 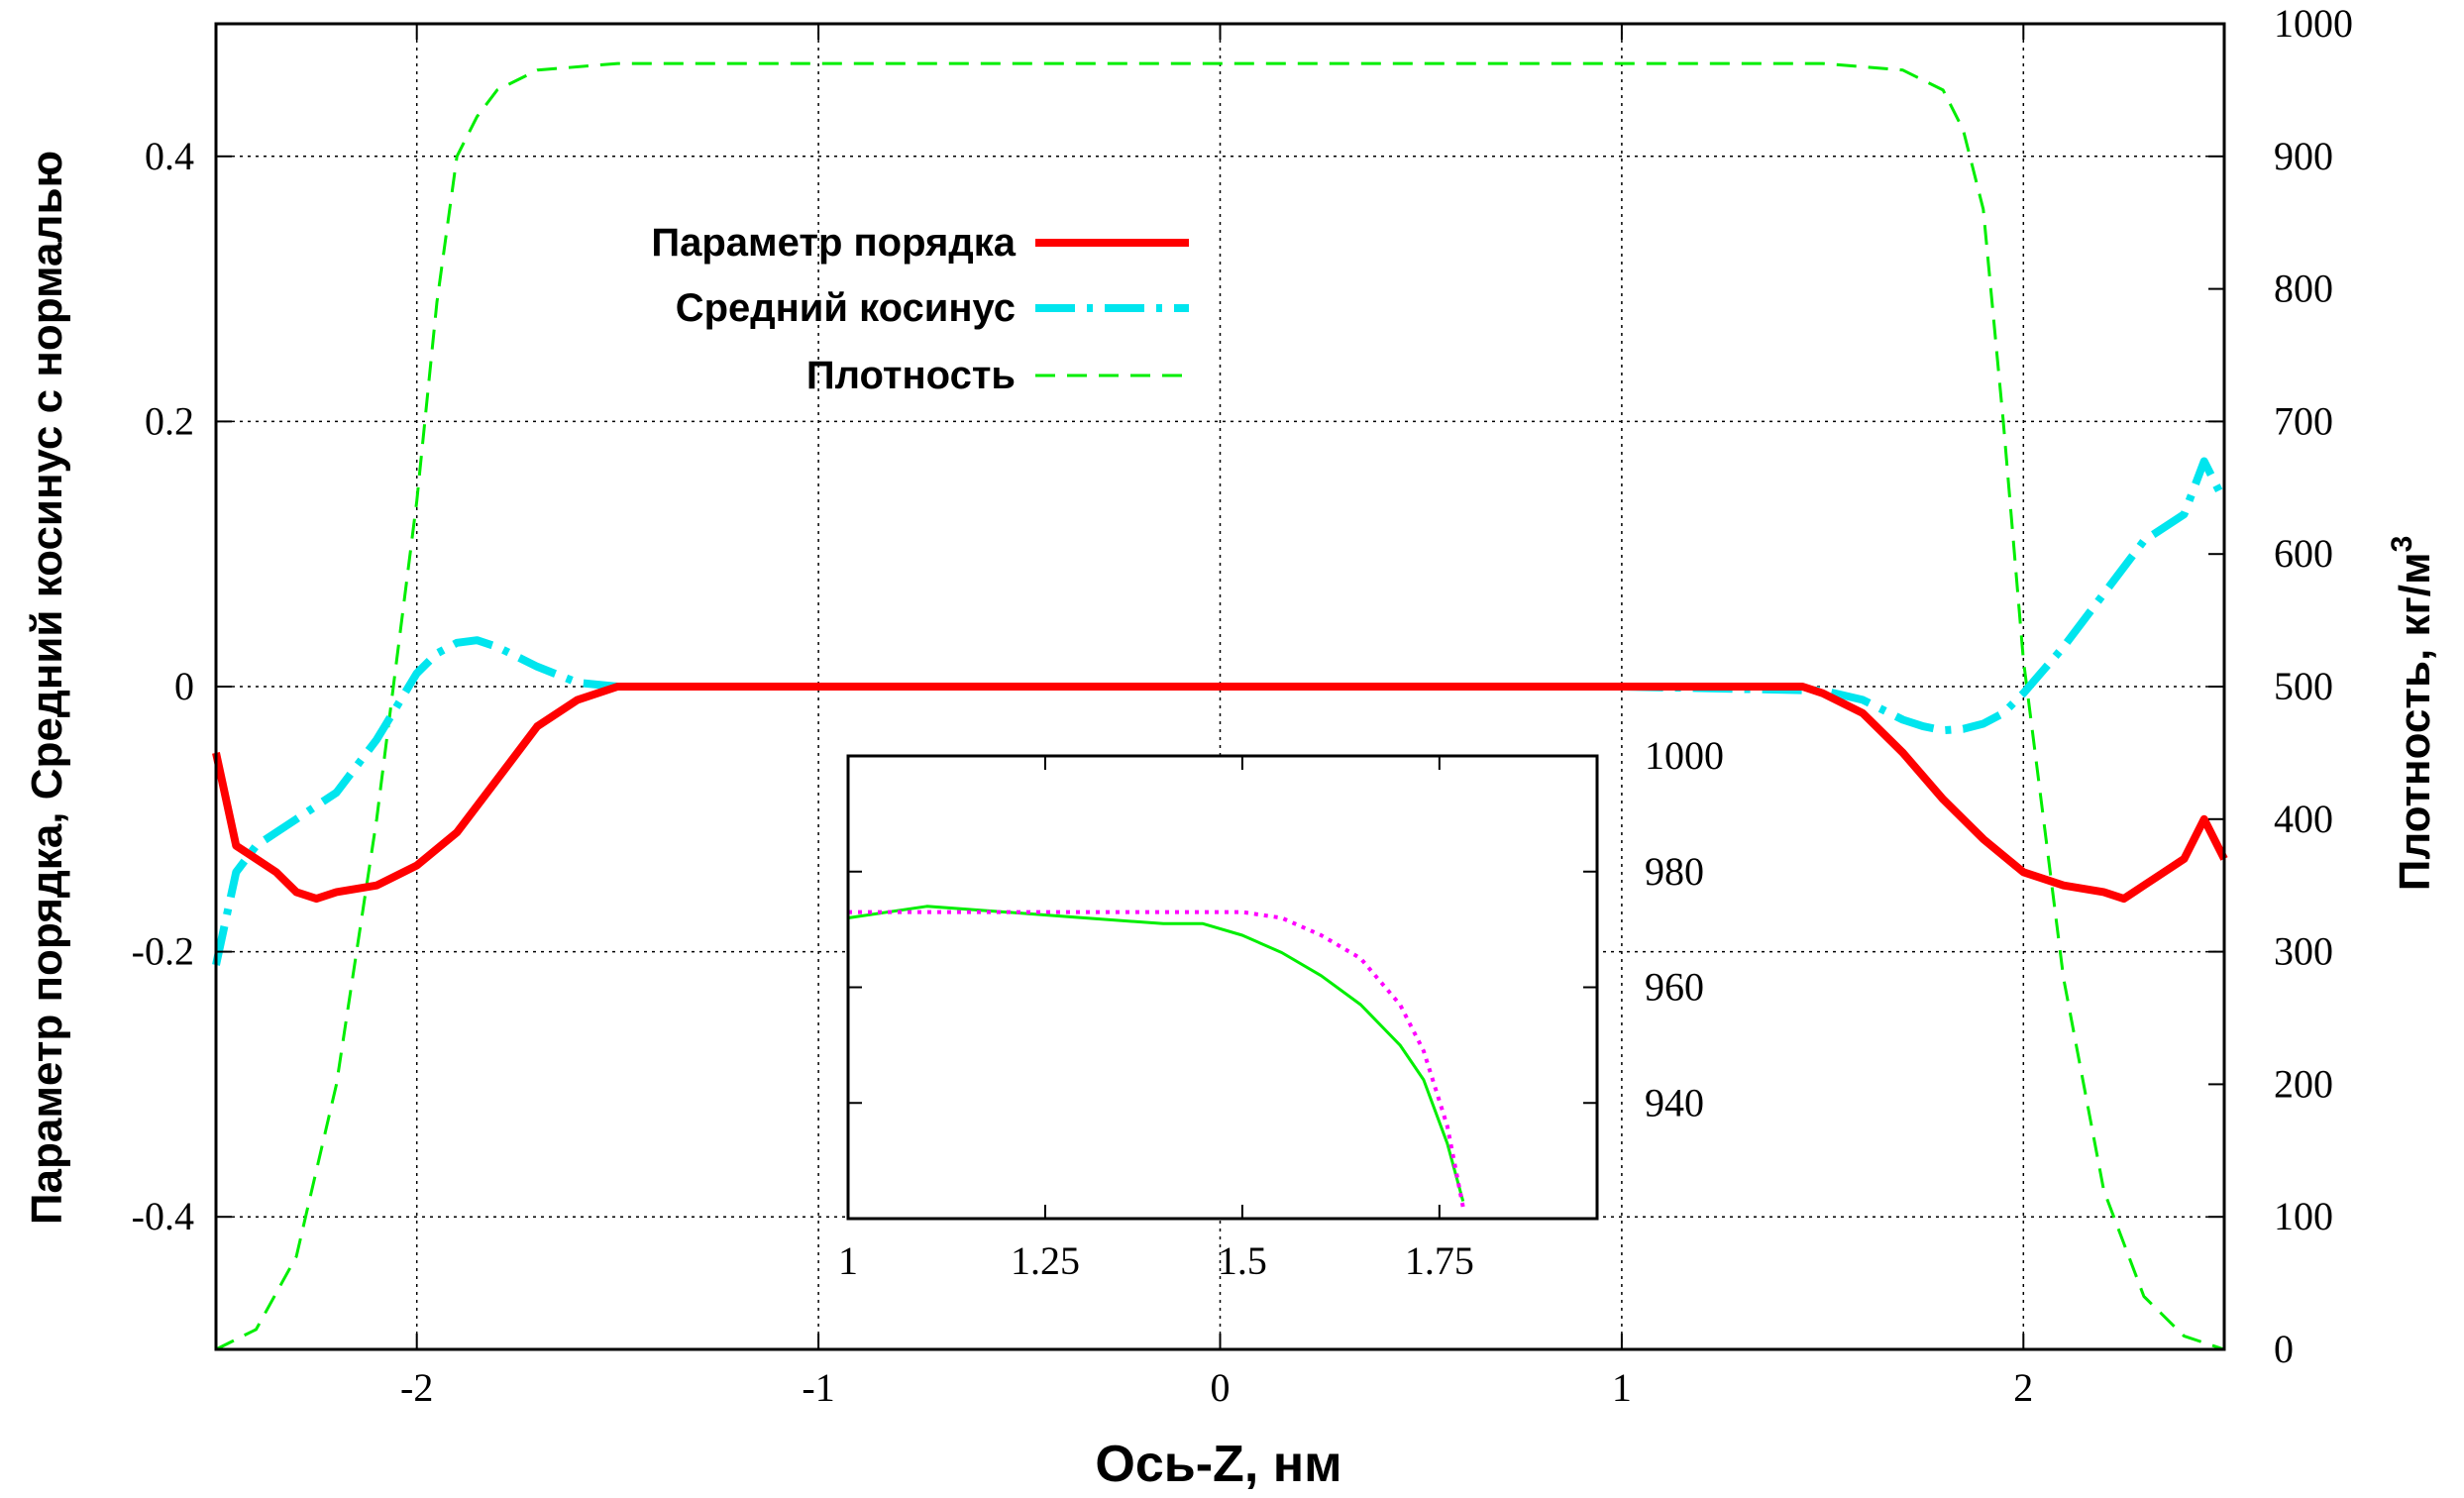 What do you see at coordinates (2313, 23) in the screenshot?
I see `y2-tick-label: 1000` at bounding box center [2313, 23].